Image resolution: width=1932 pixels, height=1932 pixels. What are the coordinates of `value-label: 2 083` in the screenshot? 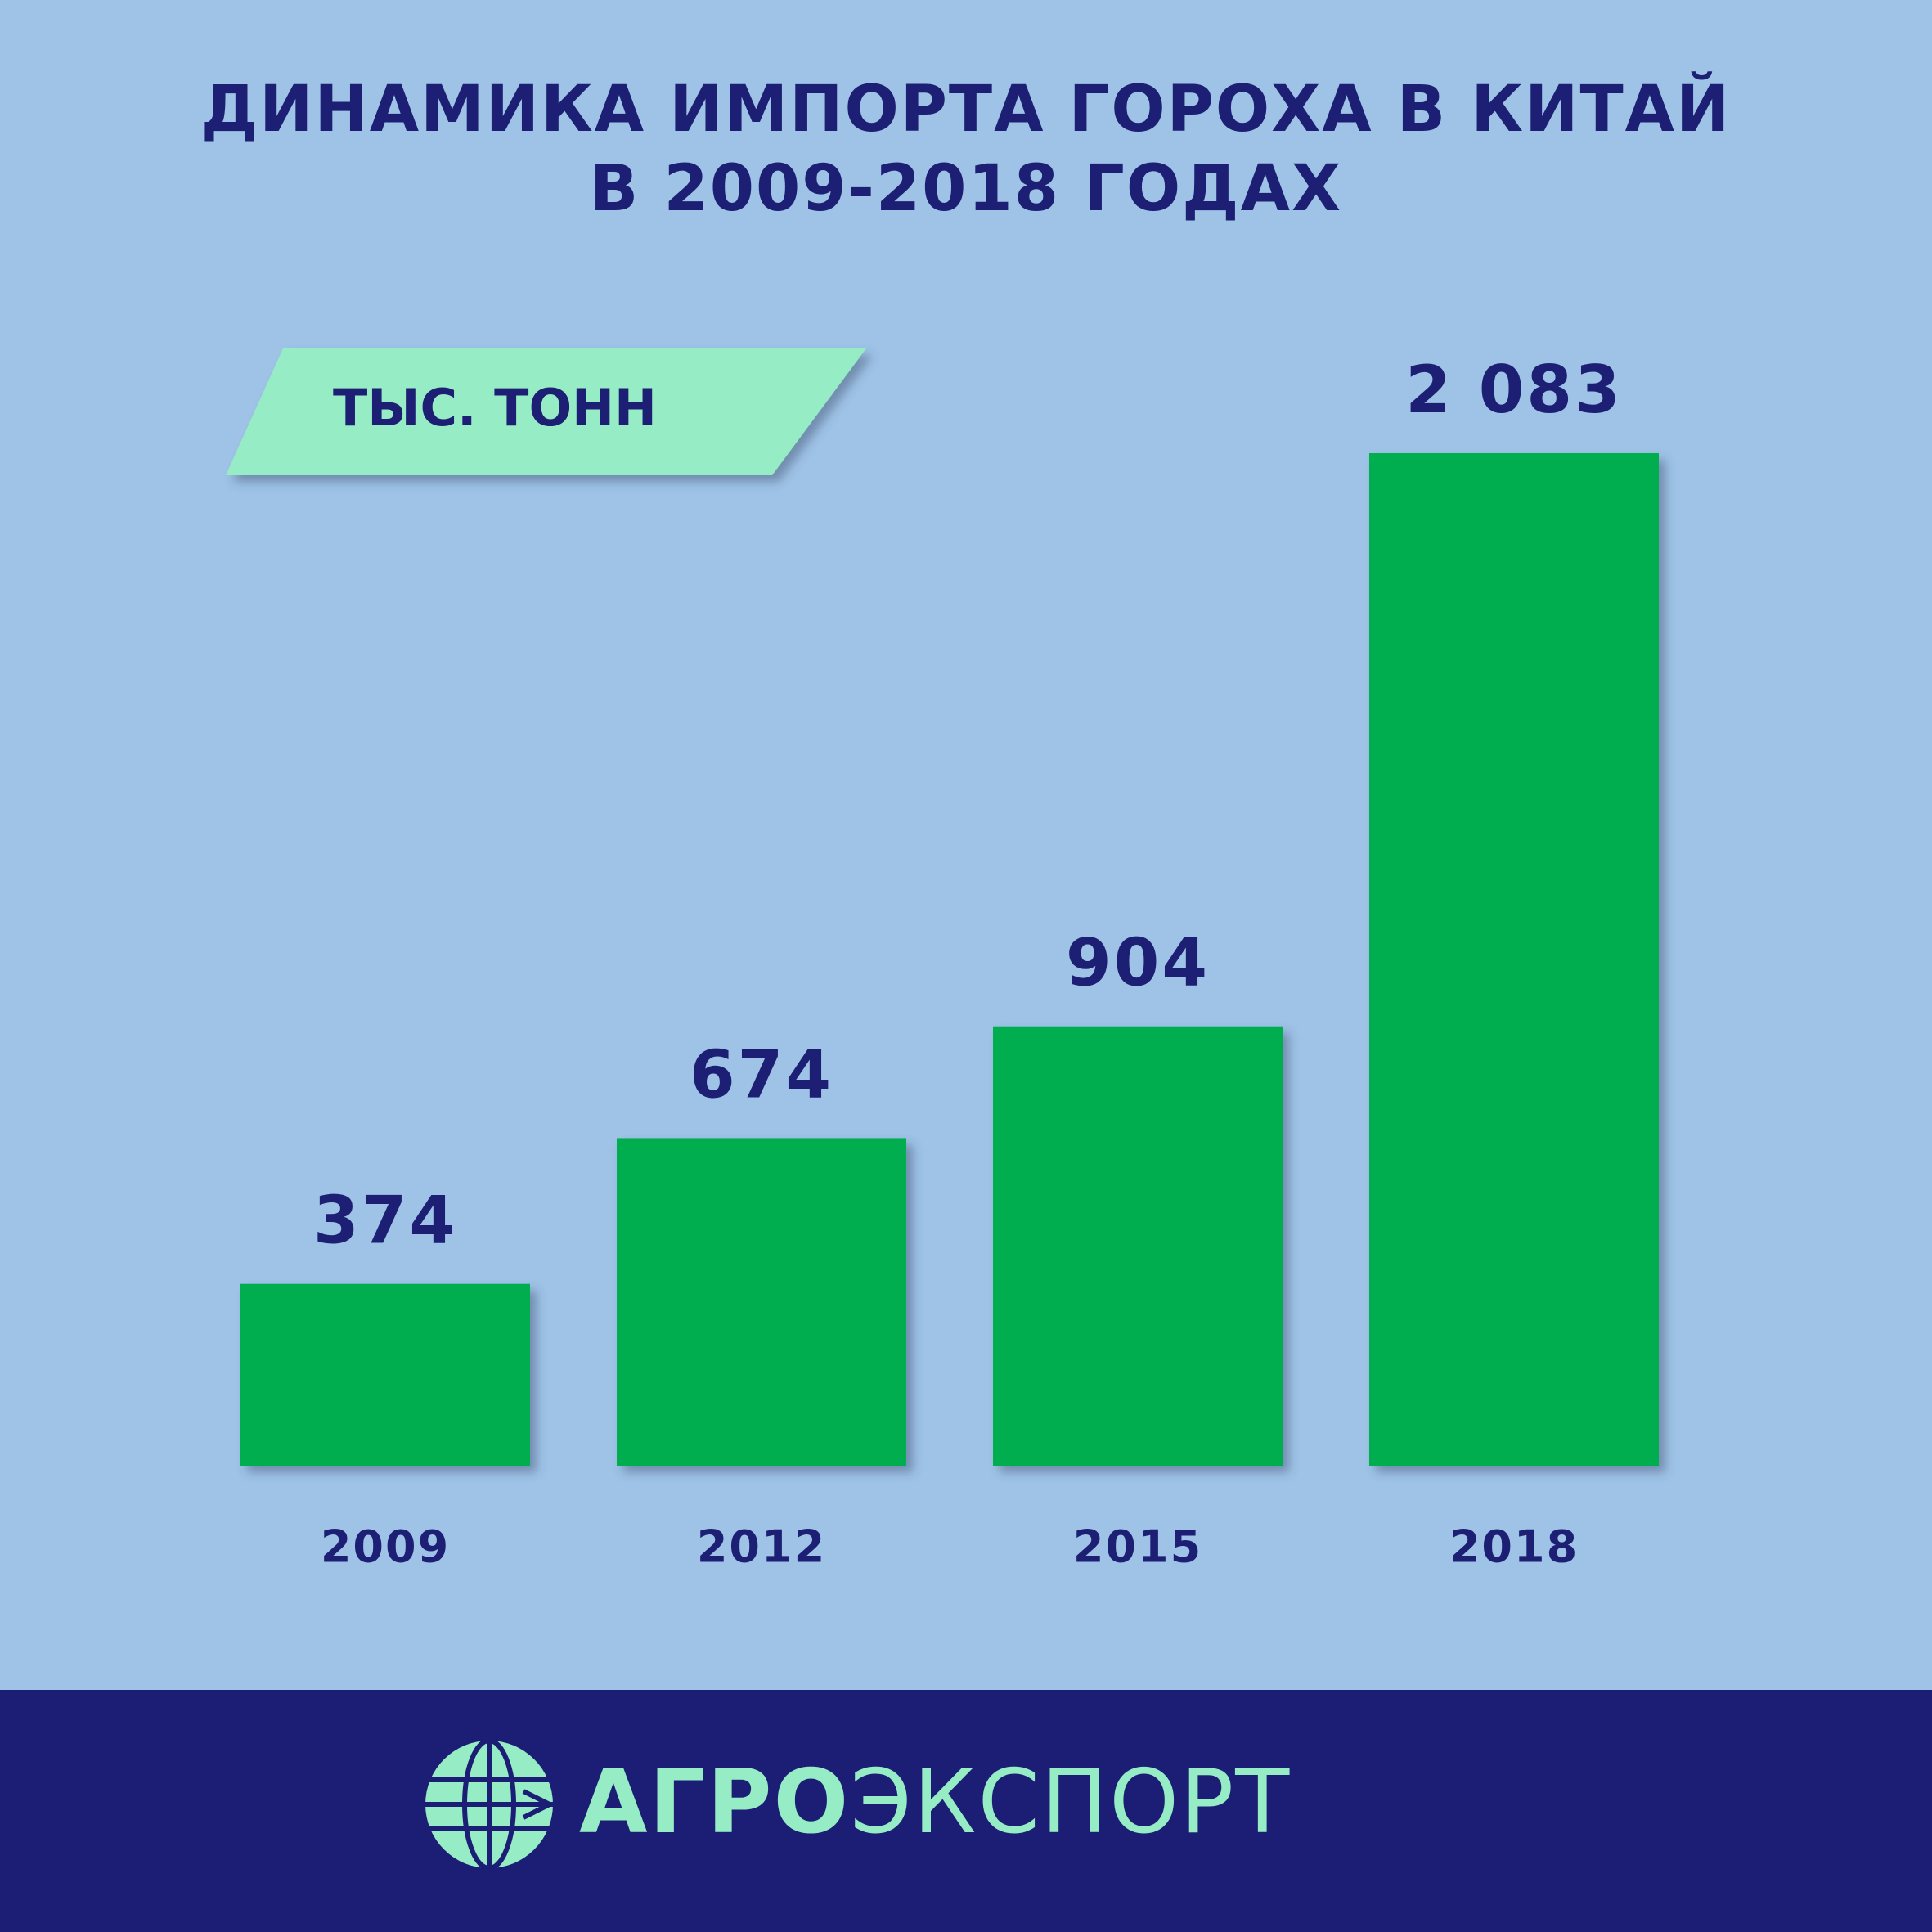 It's located at (1514, 390).